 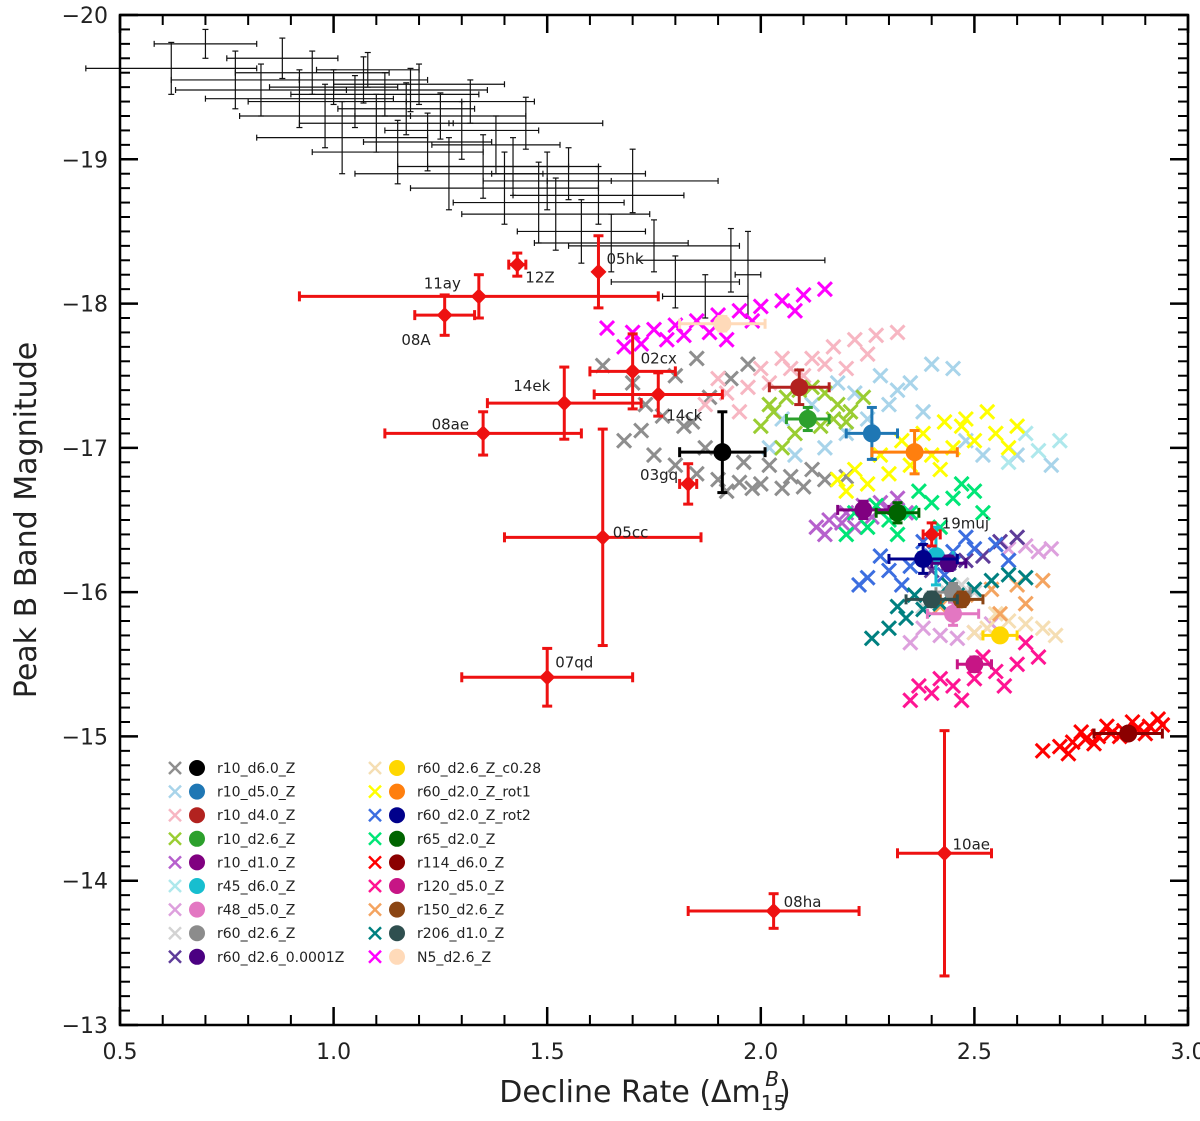 I want to click on x-tick-label: 1.0, so click(x=333, y=1052).